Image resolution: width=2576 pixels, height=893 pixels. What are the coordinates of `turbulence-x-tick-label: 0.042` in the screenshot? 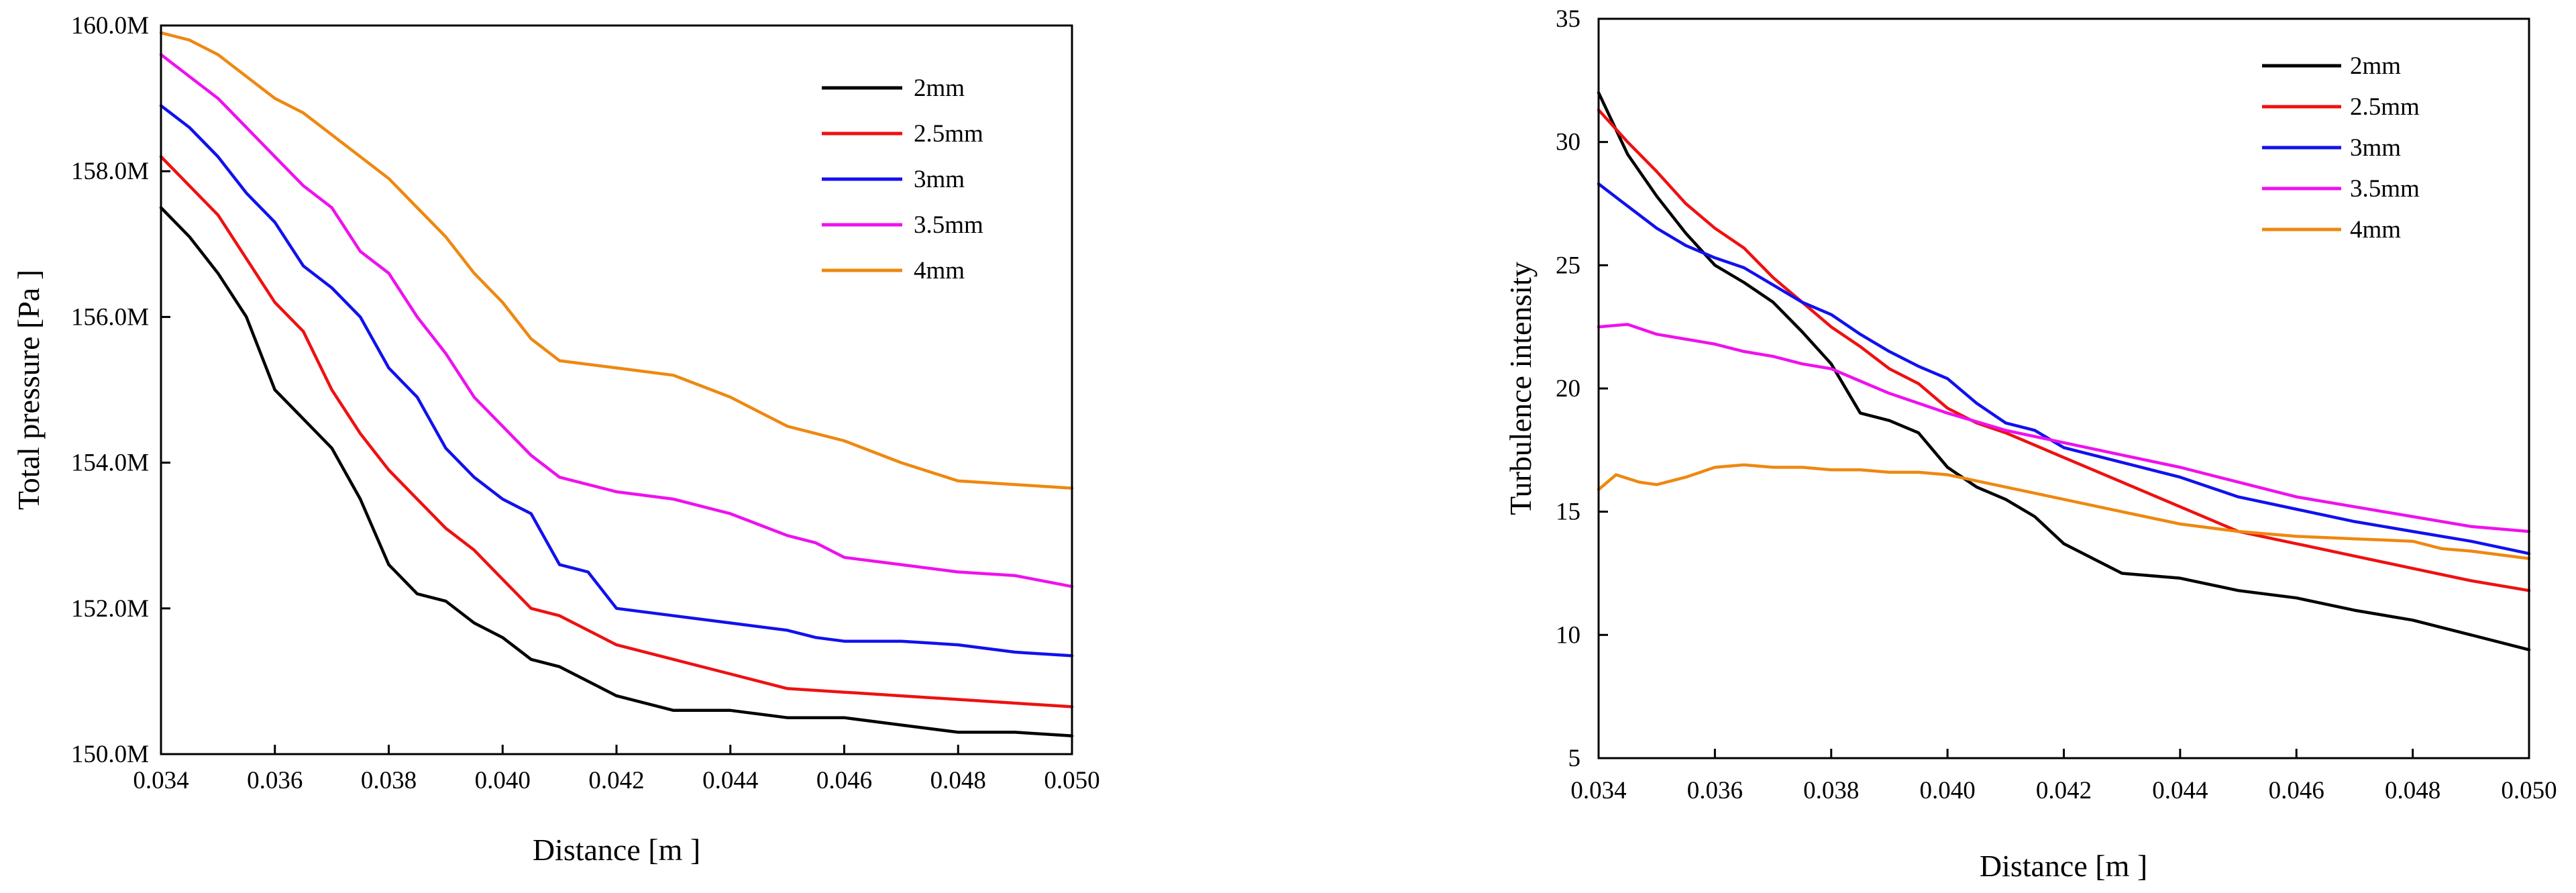 It's located at (2064, 791).